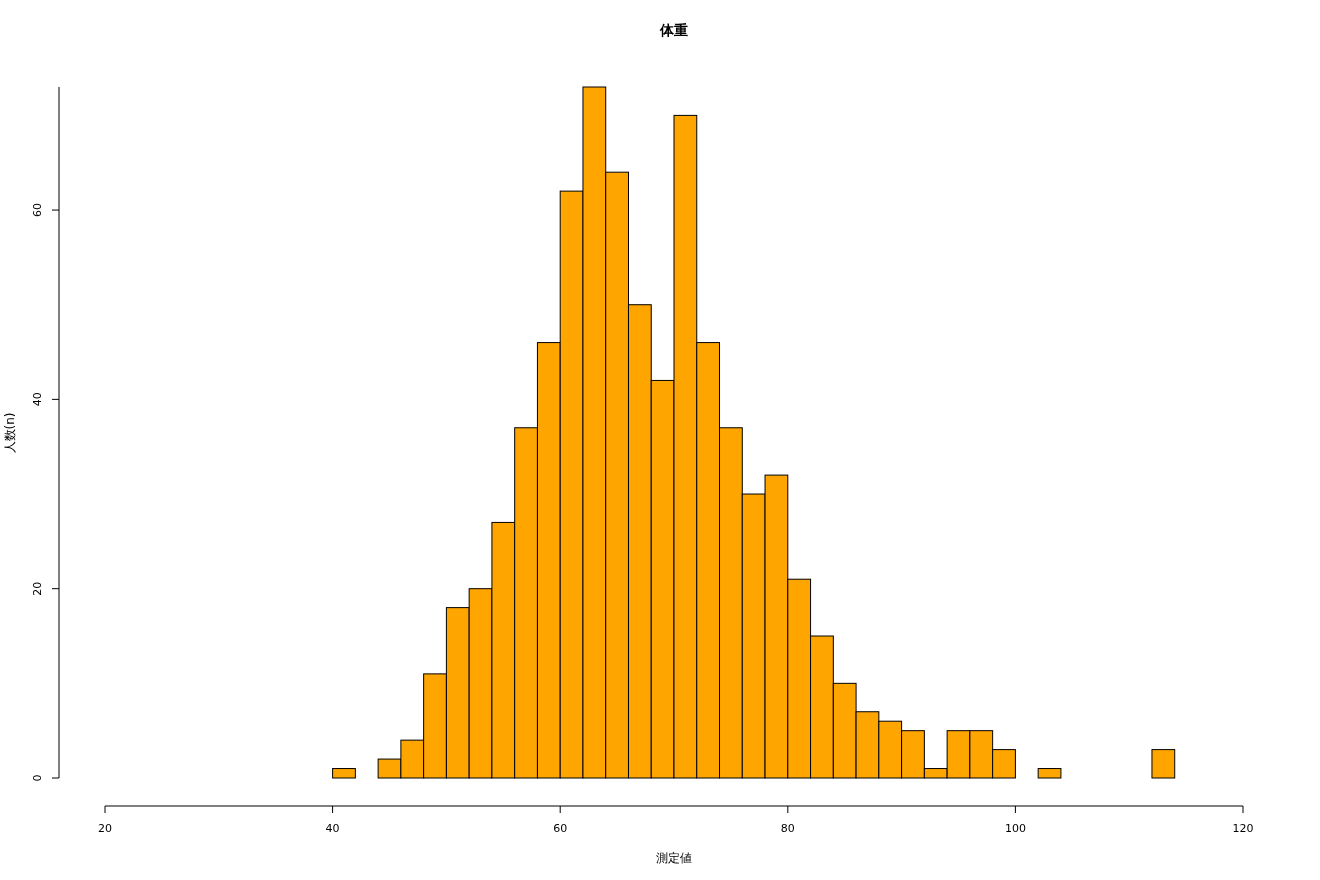 Image resolution: width=1320 pixels, height=880 pixels. What do you see at coordinates (37, 210) in the screenshot?
I see `y-tick-label: 60` at bounding box center [37, 210].